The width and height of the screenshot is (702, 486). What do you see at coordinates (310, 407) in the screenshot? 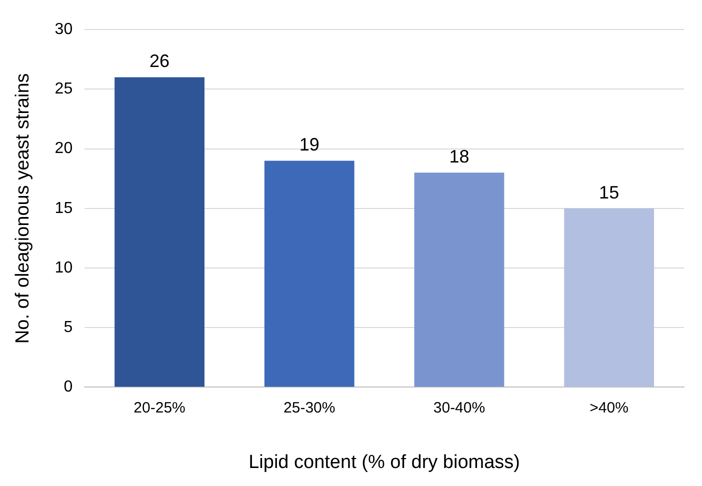
I see `x-tick-label: 25-30%` at bounding box center [310, 407].